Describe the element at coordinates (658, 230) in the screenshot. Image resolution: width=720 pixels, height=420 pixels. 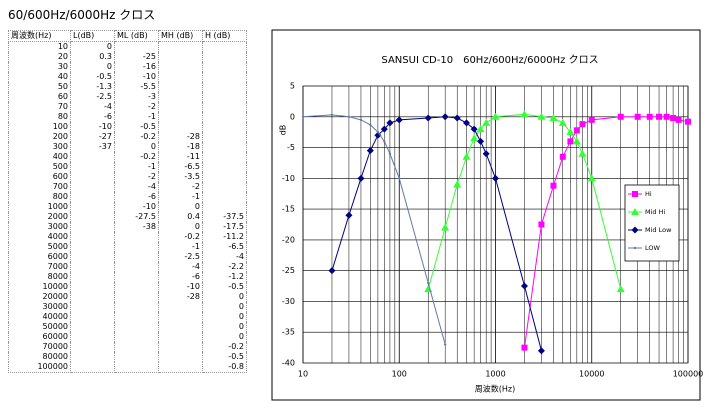
I see `legend-label: Mid Low` at that location.